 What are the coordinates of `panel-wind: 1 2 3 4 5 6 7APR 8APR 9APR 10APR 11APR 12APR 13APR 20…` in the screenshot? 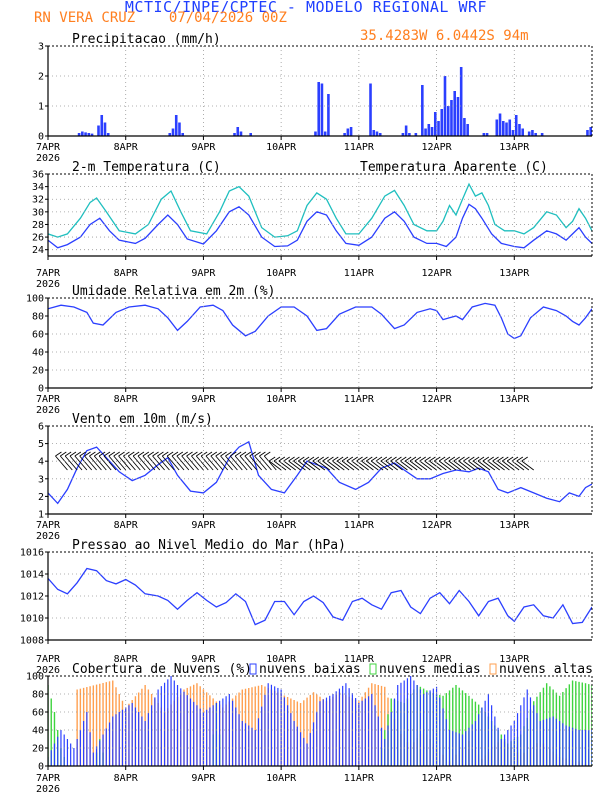 It's located at (314, 477).